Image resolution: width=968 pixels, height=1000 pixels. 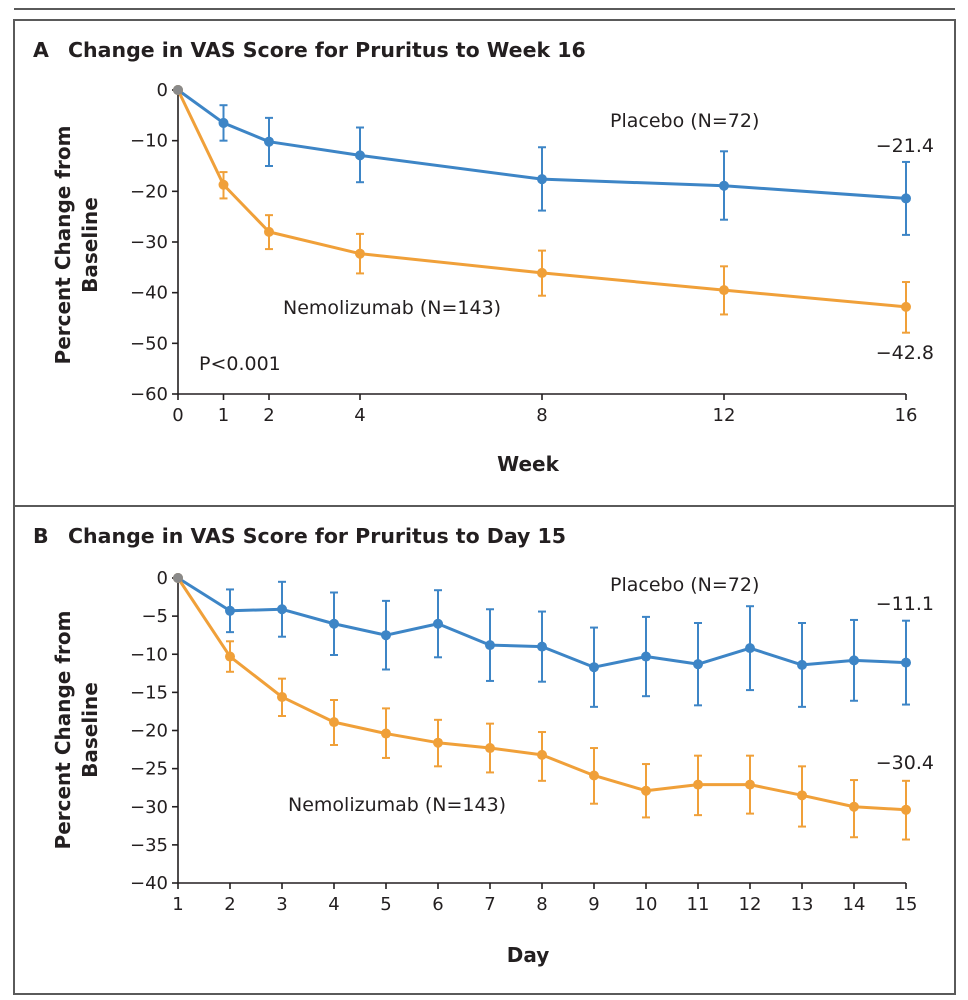 What do you see at coordinates (905, 353) in the screenshot?
I see `panel-a-nemolizumab-end-value: −42.8` at bounding box center [905, 353].